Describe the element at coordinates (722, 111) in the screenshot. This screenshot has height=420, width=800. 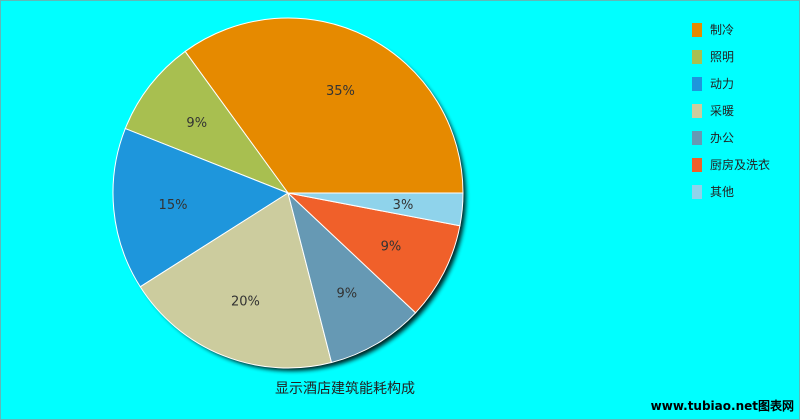
I see `legend-label: 采暖` at that location.